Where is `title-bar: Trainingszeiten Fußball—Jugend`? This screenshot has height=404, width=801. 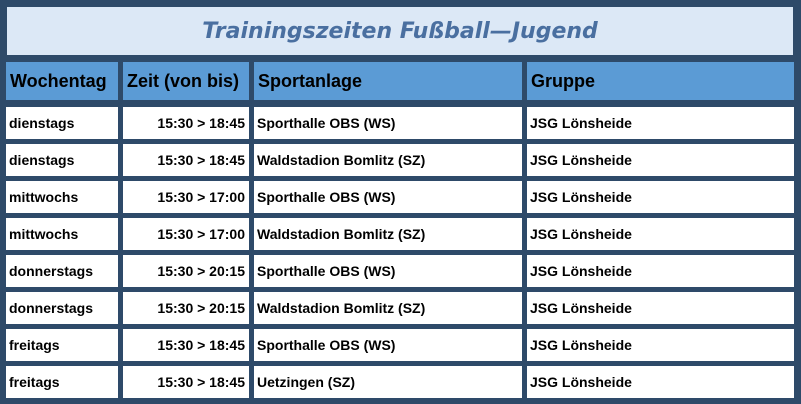 title-bar: Trainingszeiten Fußball—Jugend is located at coordinates (400, 31).